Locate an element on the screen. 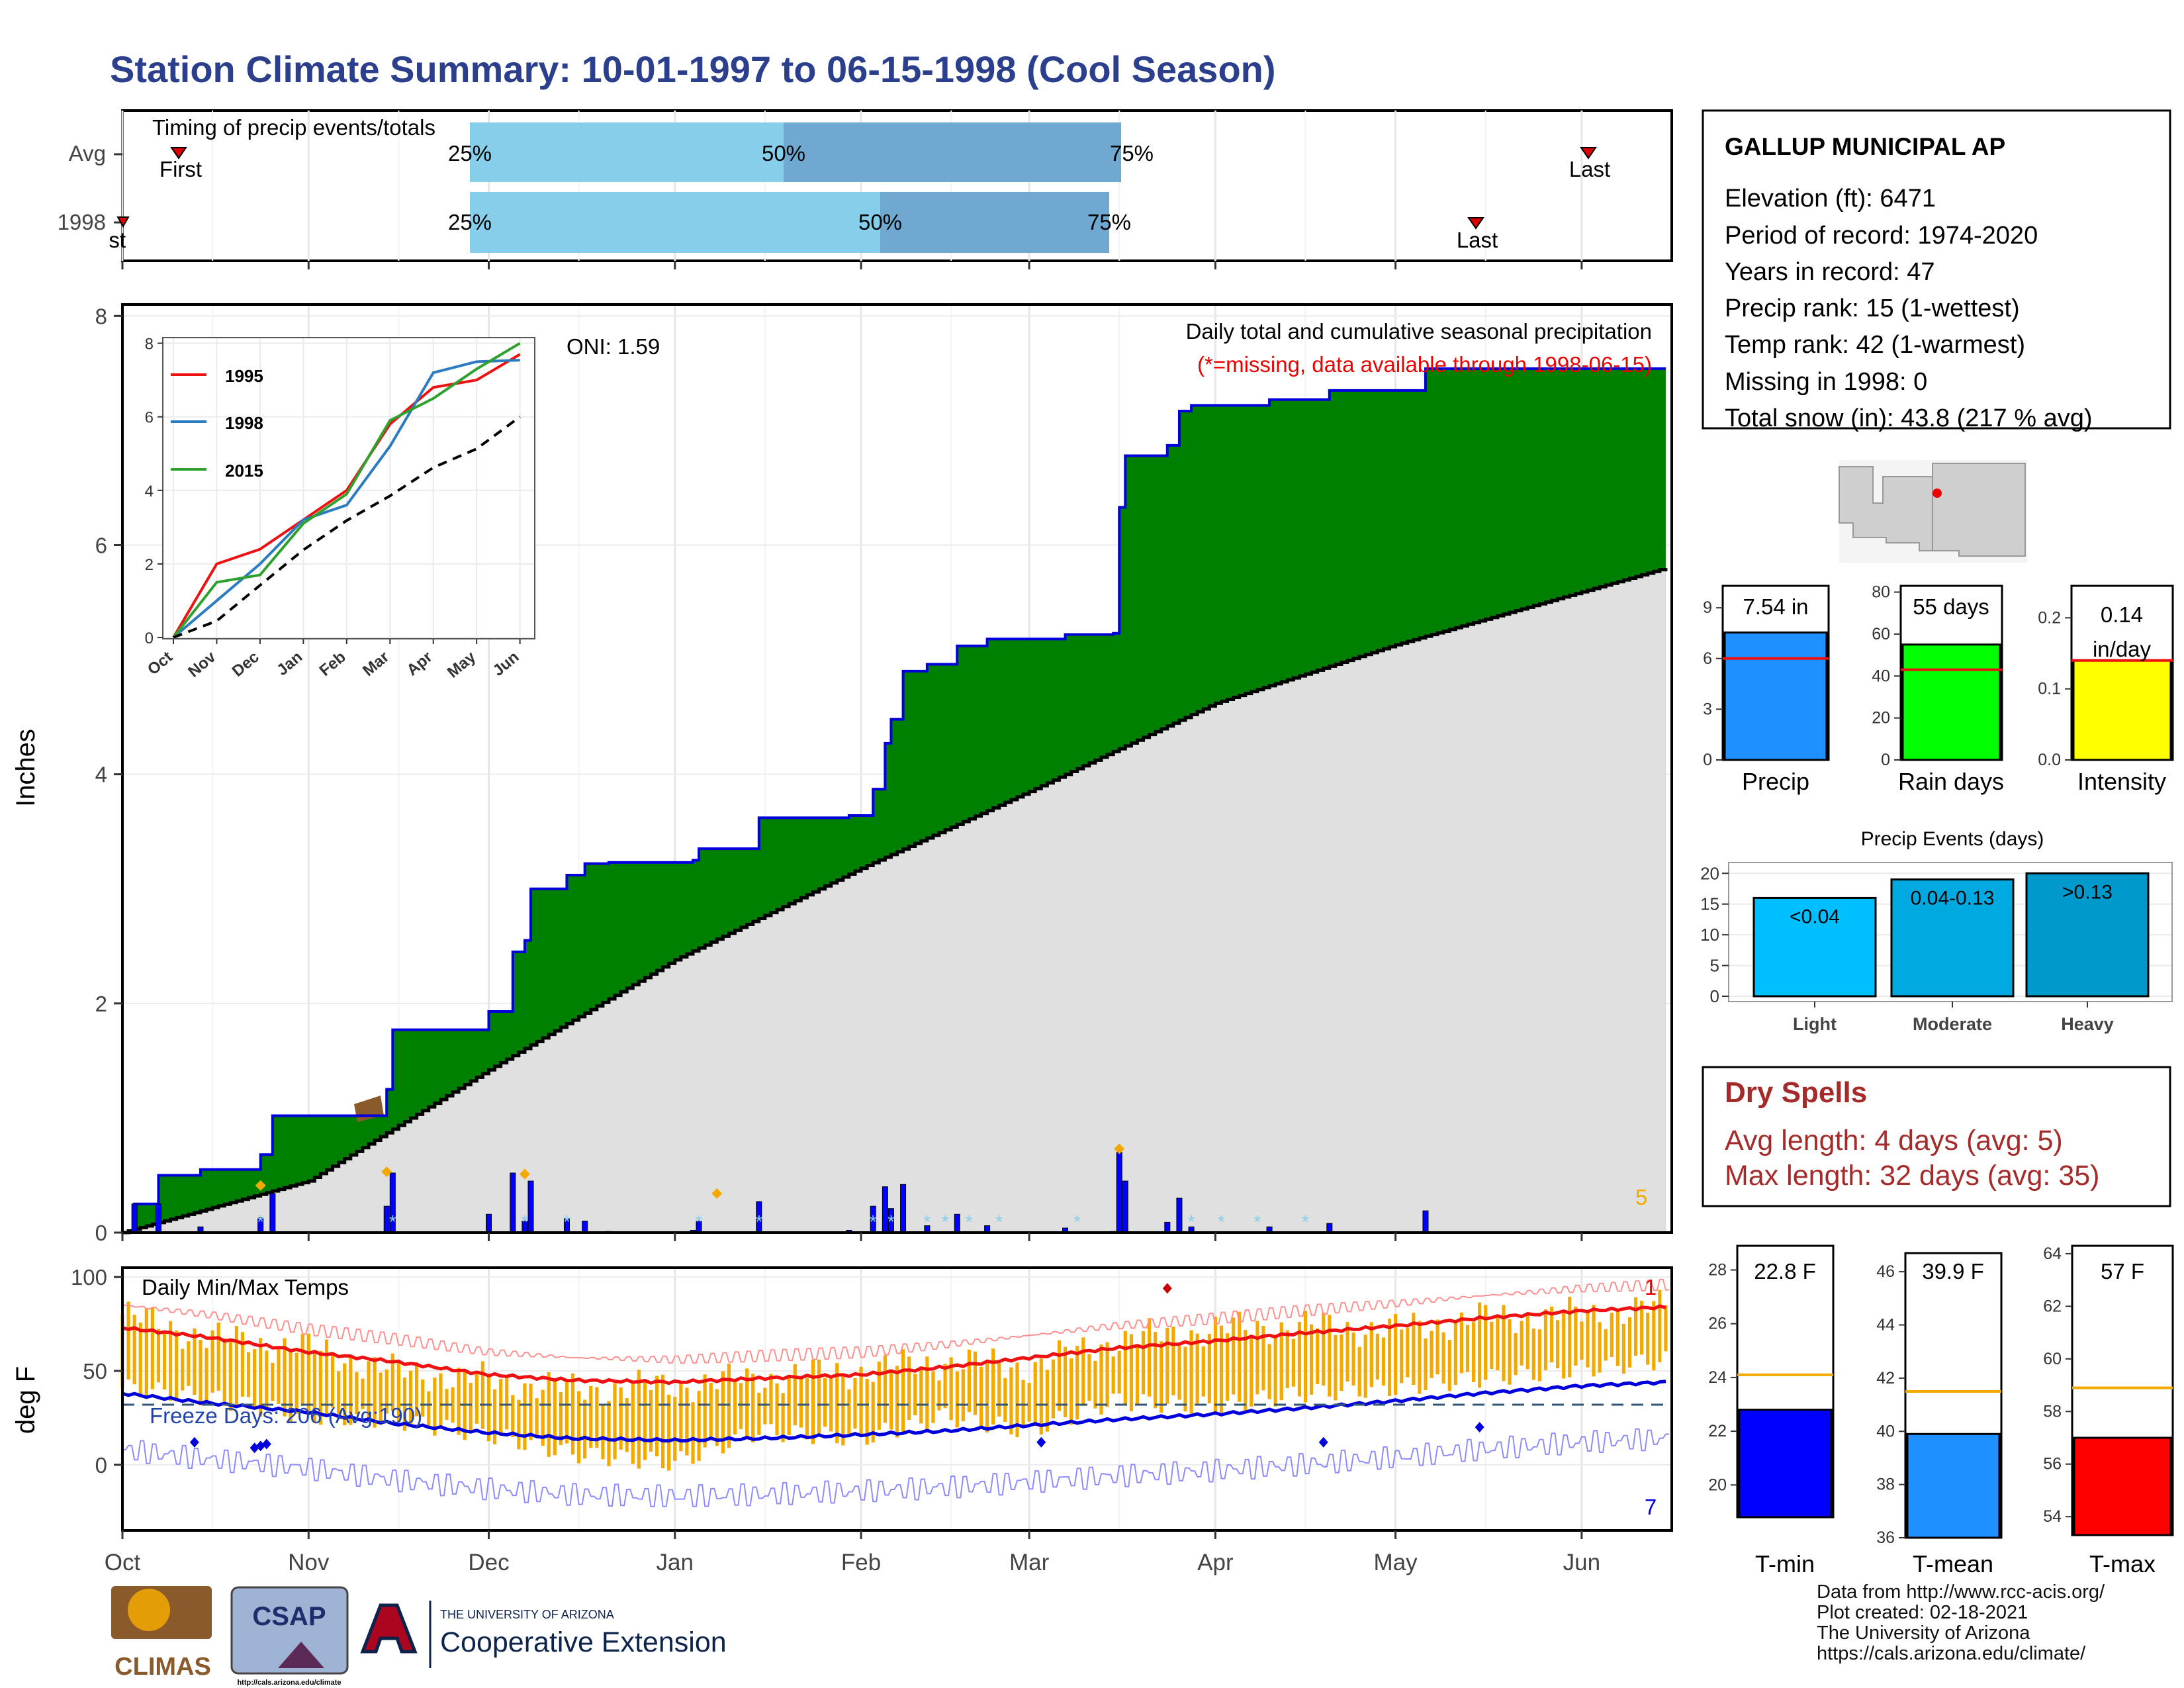 This screenshot has height=1688, width=2184. temp-count-top: 1 is located at coordinates (1651, 1287).